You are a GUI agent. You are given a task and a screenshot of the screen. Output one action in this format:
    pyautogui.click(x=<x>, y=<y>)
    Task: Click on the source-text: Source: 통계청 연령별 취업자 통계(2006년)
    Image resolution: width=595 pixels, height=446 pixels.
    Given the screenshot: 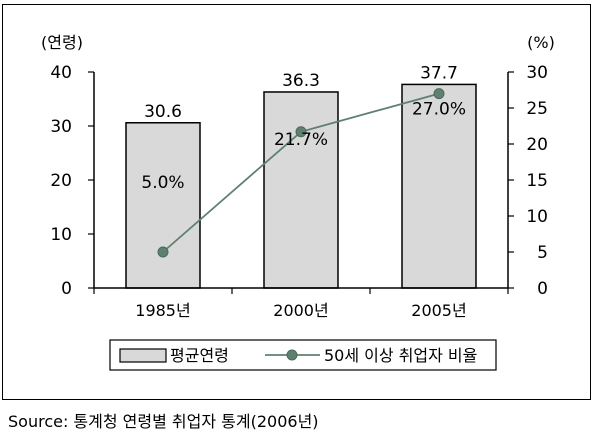 What is the action you would take?
    pyautogui.click(x=163, y=421)
    